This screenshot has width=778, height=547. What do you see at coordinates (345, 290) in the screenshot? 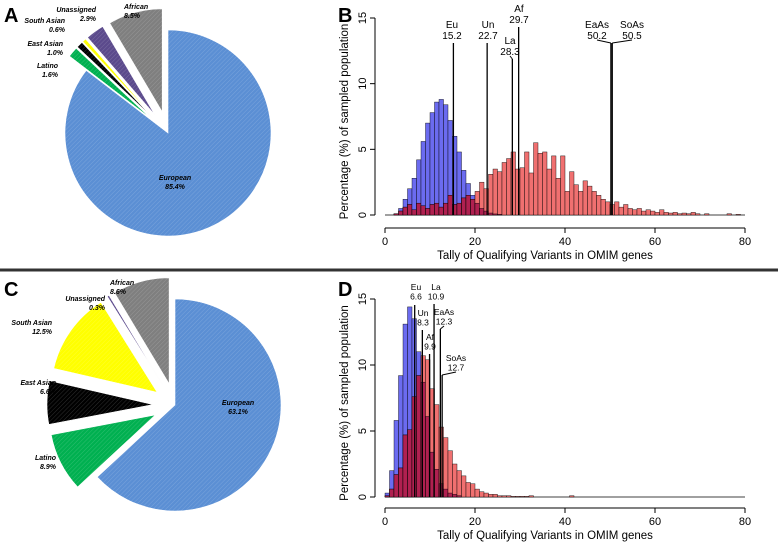
I see `panel-letter-d: D` at bounding box center [345, 290].